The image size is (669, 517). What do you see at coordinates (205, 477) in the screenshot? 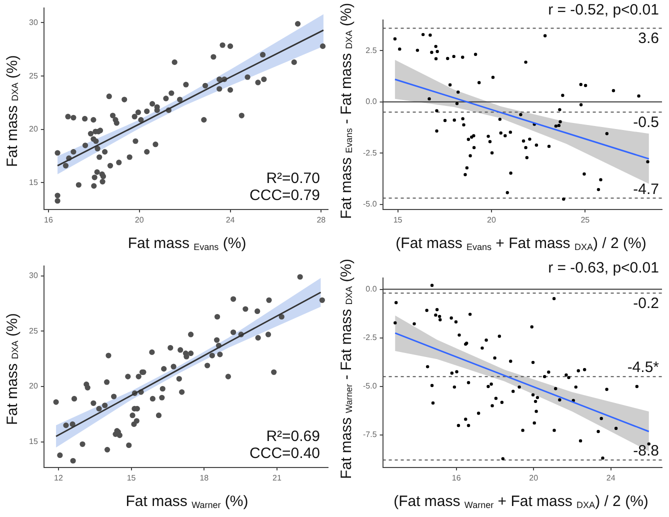
I see `x-tick-label: 18` at bounding box center [205, 477].